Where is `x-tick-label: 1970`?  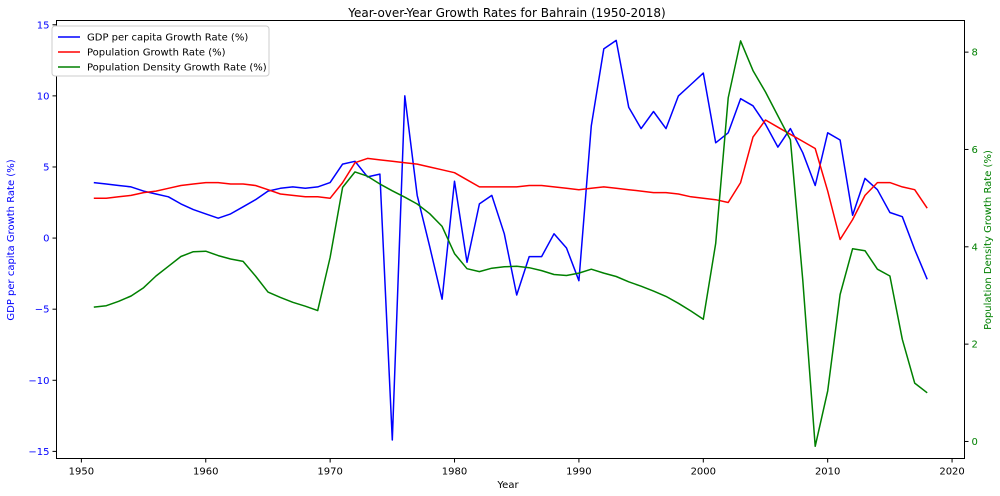 x-tick-label: 1970 is located at coordinates (329, 472).